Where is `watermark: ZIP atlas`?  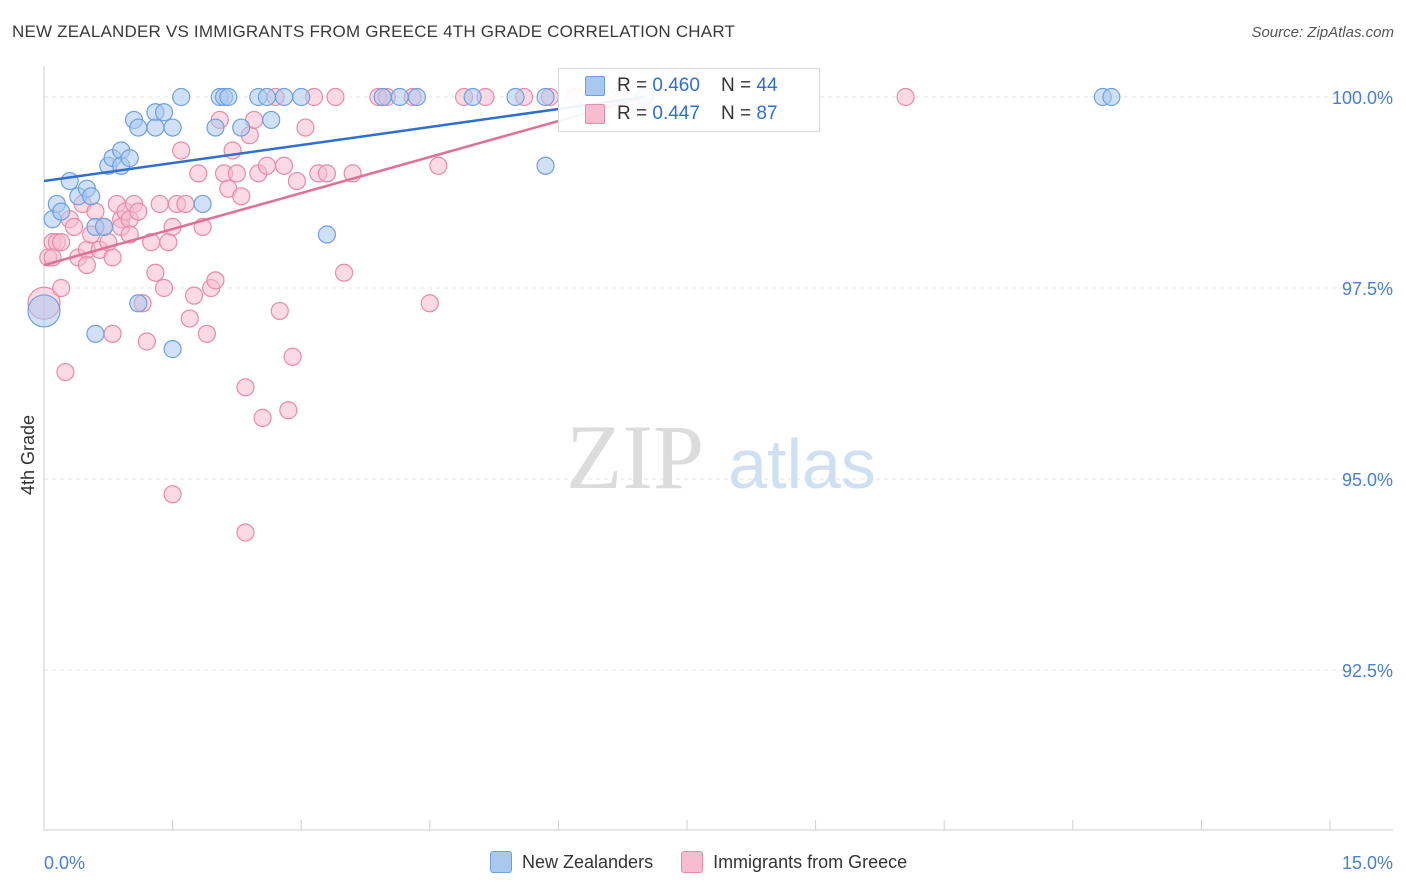
watermark: ZIP atlas is located at coordinates (721, 457).